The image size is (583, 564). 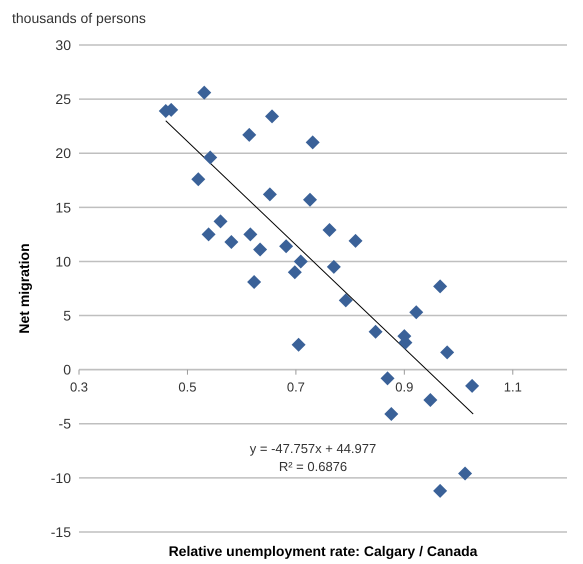 What do you see at coordinates (24, 288) in the screenshot?
I see `y-axis-title: Net migration` at bounding box center [24, 288].